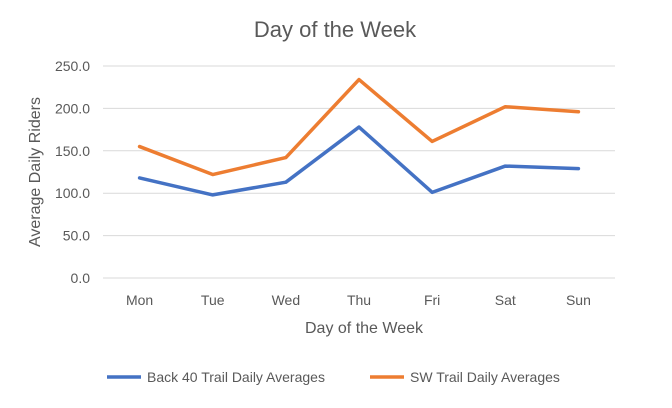  I want to click on x-tick-label: Fri, so click(432, 300).